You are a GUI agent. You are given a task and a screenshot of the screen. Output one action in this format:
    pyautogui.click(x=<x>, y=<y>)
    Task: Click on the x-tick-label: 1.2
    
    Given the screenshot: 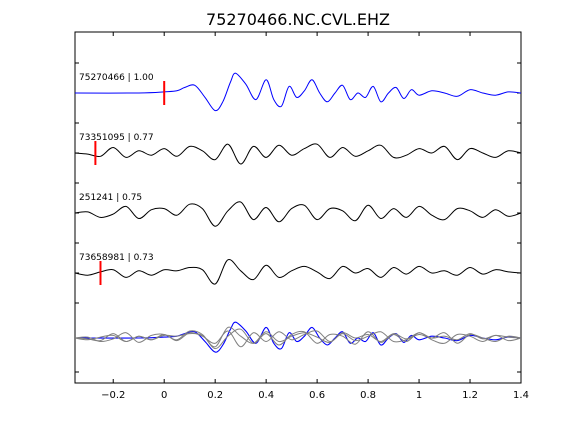 What is the action you would take?
    pyautogui.click(x=470, y=395)
    